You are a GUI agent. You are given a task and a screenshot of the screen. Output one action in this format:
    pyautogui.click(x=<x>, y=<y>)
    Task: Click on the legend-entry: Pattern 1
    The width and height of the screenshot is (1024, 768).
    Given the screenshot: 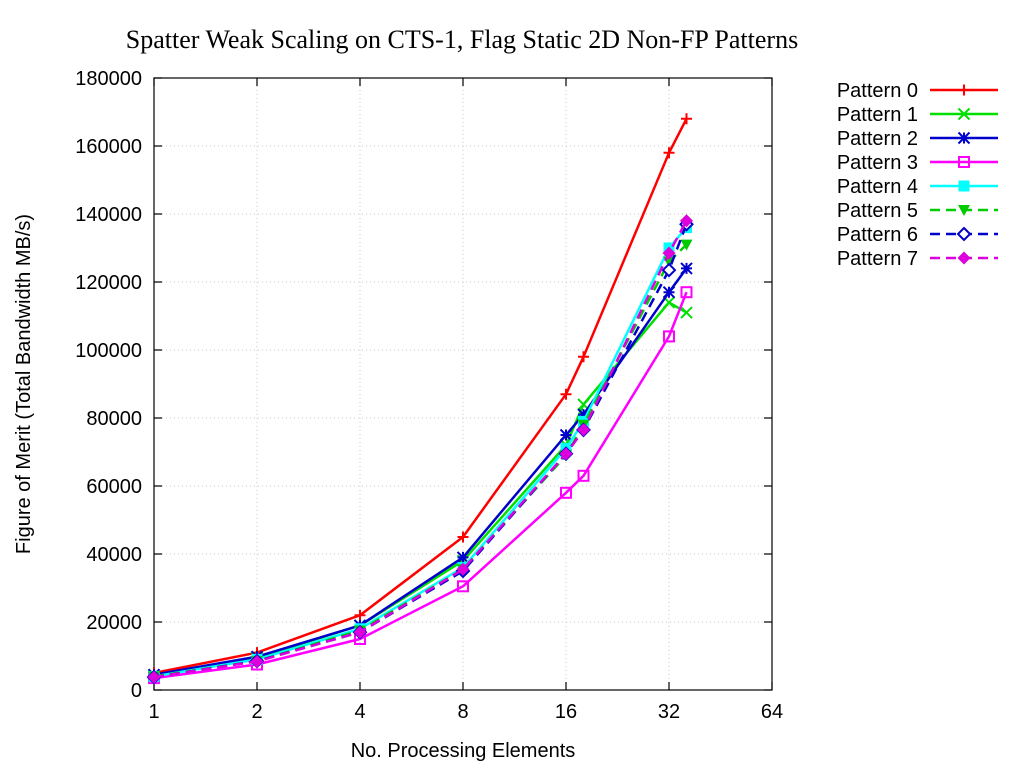 What is the action you would take?
    pyautogui.click(x=917, y=115)
    